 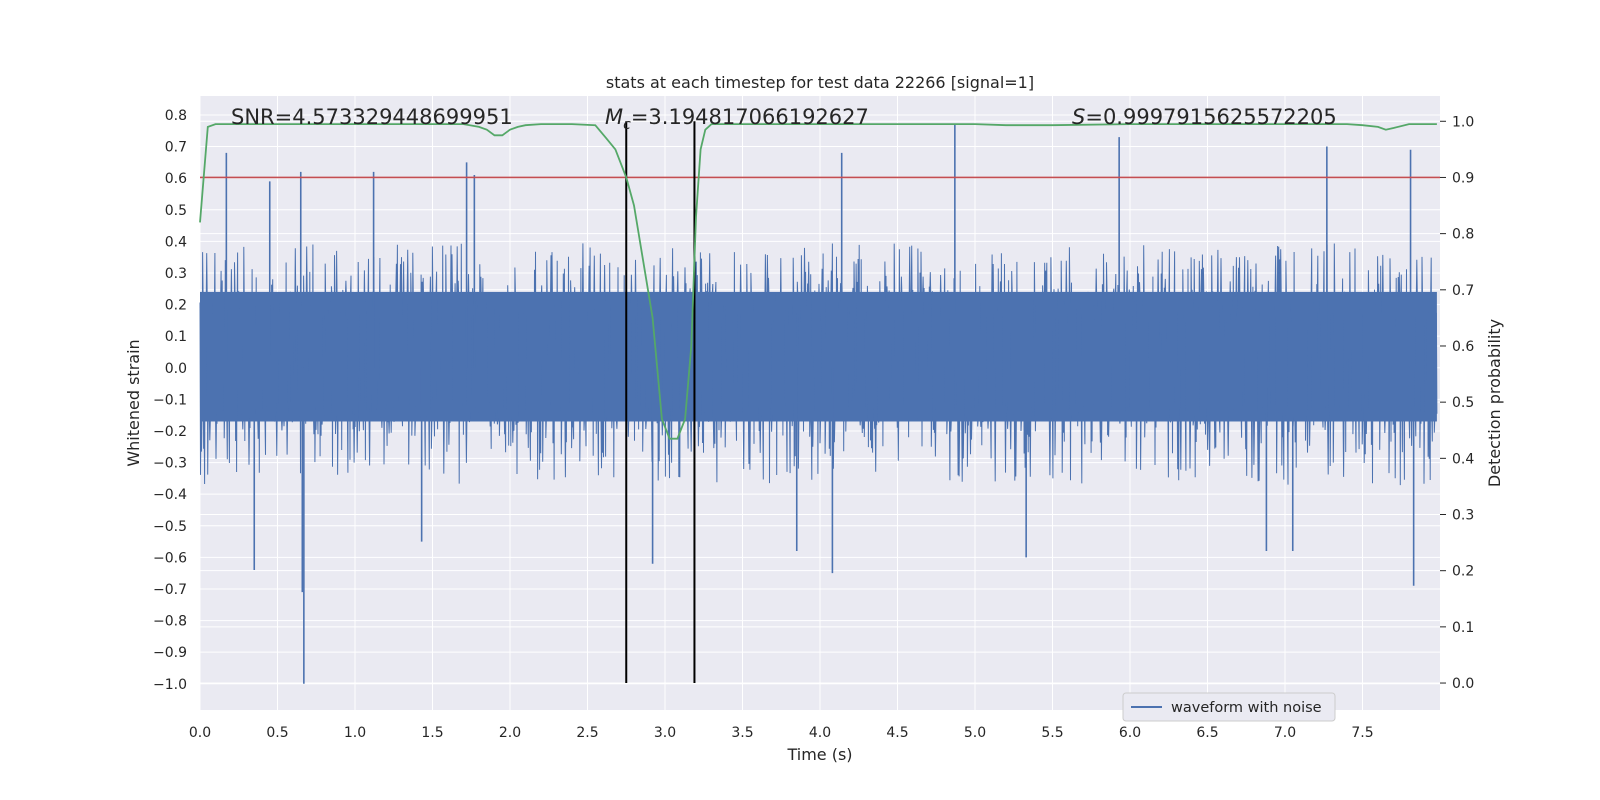 I want to click on y-left-tick-label: −0.3, so click(x=170, y=464).